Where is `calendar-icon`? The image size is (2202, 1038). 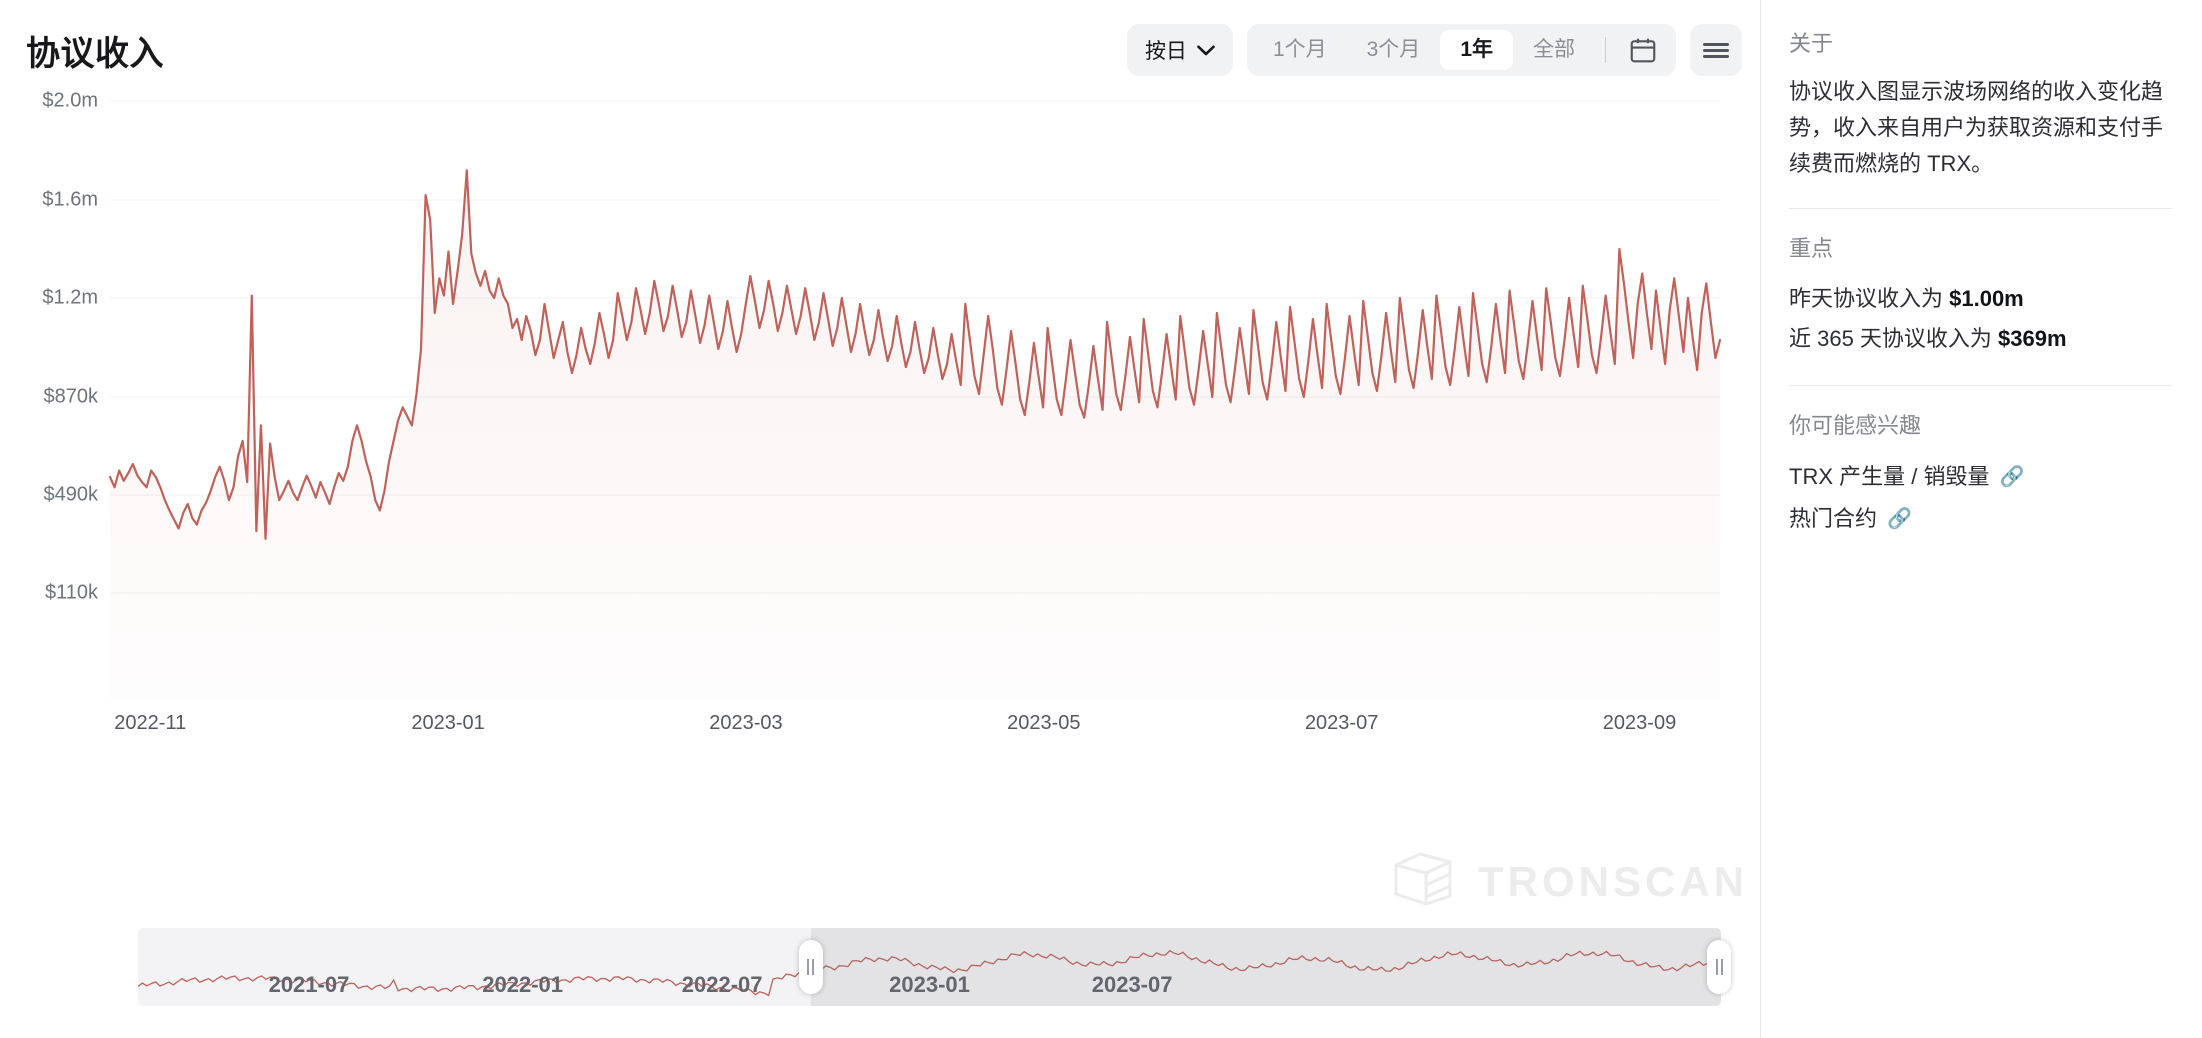 calendar-icon is located at coordinates (1643, 50).